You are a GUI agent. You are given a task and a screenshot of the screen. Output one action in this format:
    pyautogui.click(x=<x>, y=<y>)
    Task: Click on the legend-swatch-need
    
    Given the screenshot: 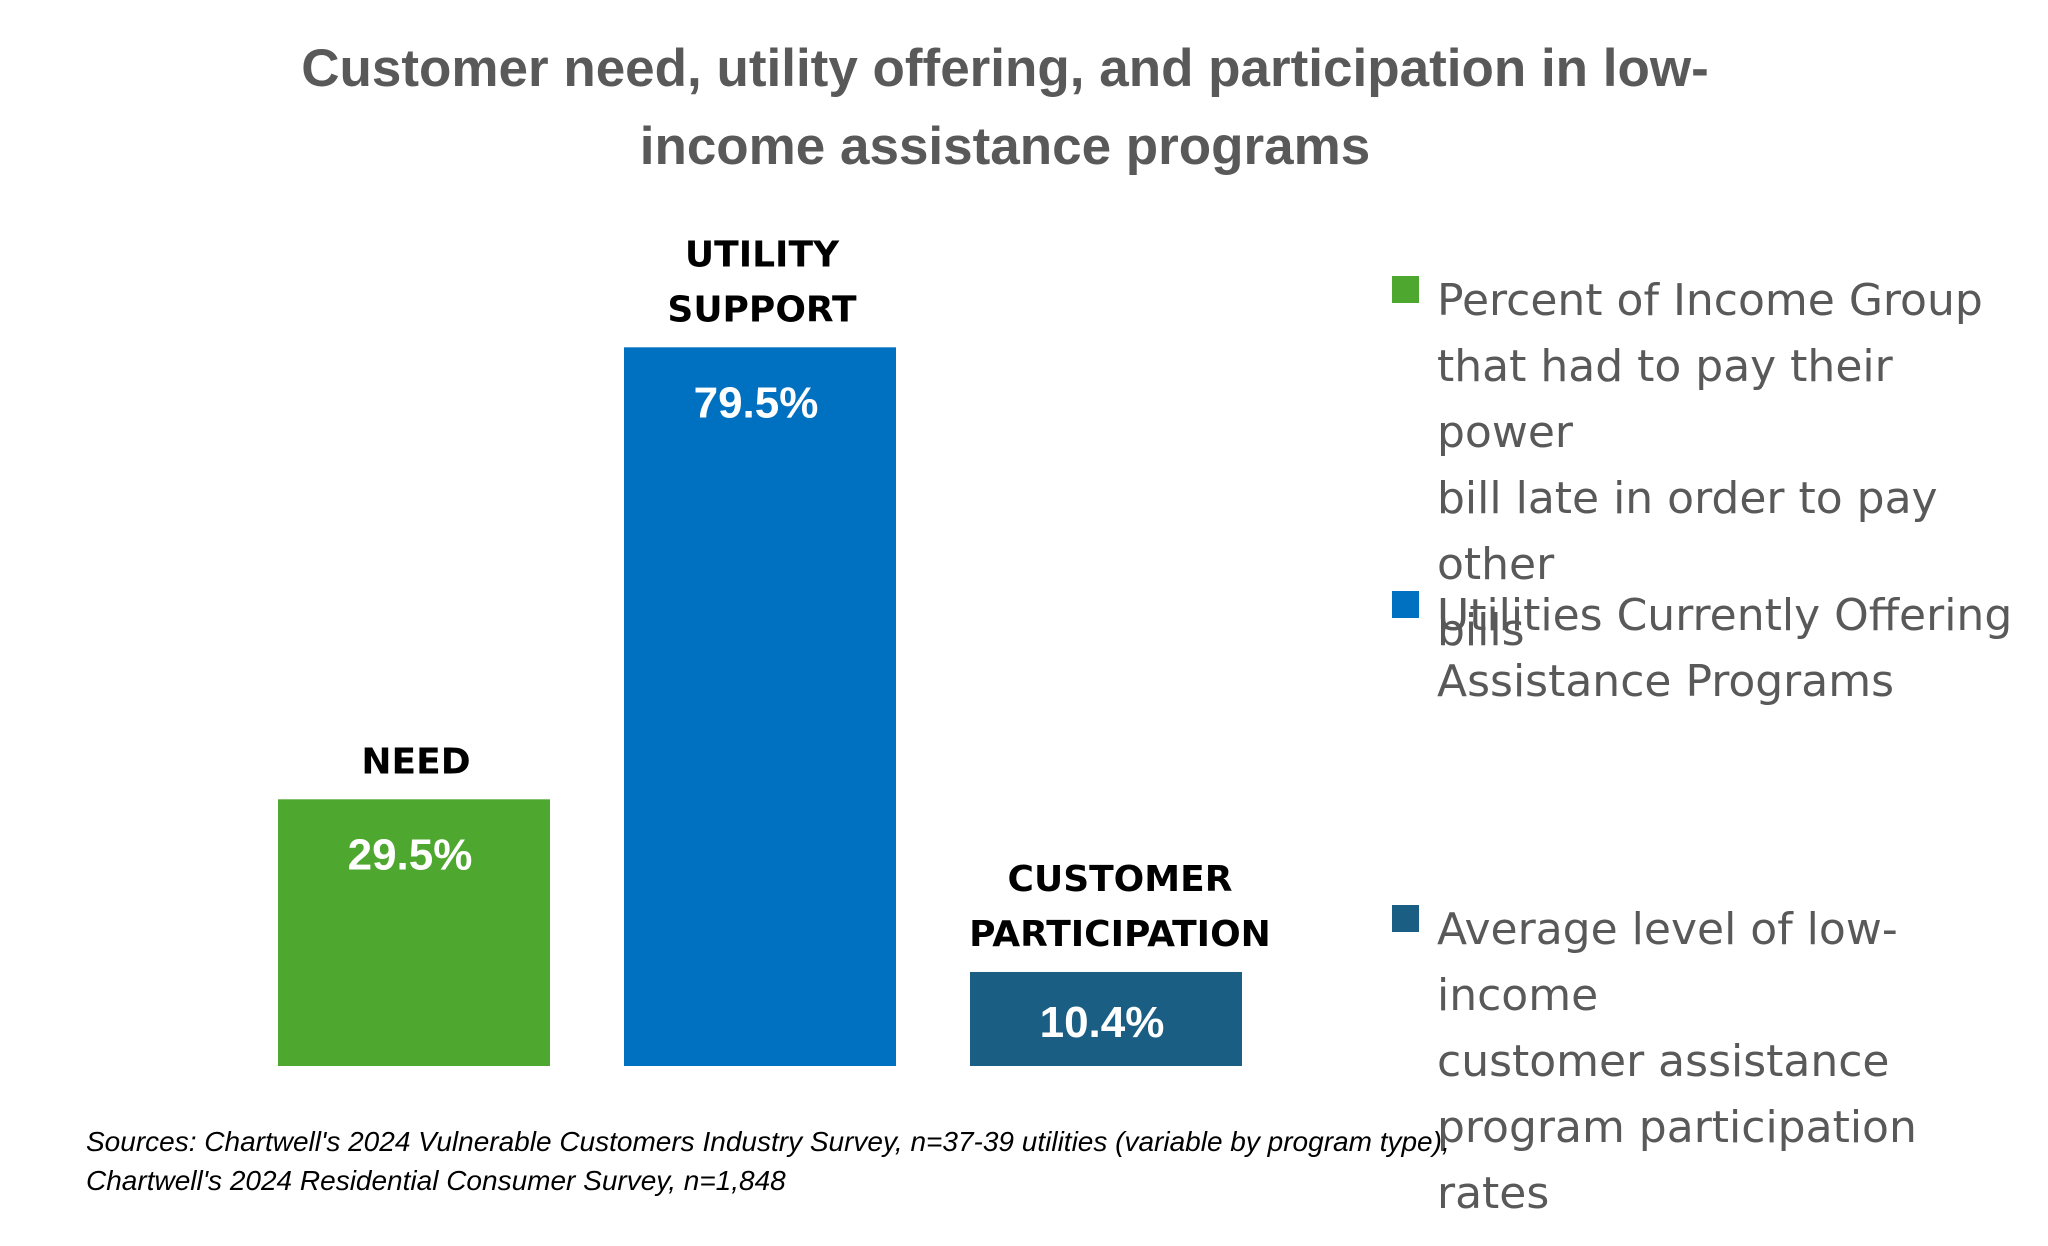 What is the action you would take?
    pyautogui.click(x=1405, y=289)
    